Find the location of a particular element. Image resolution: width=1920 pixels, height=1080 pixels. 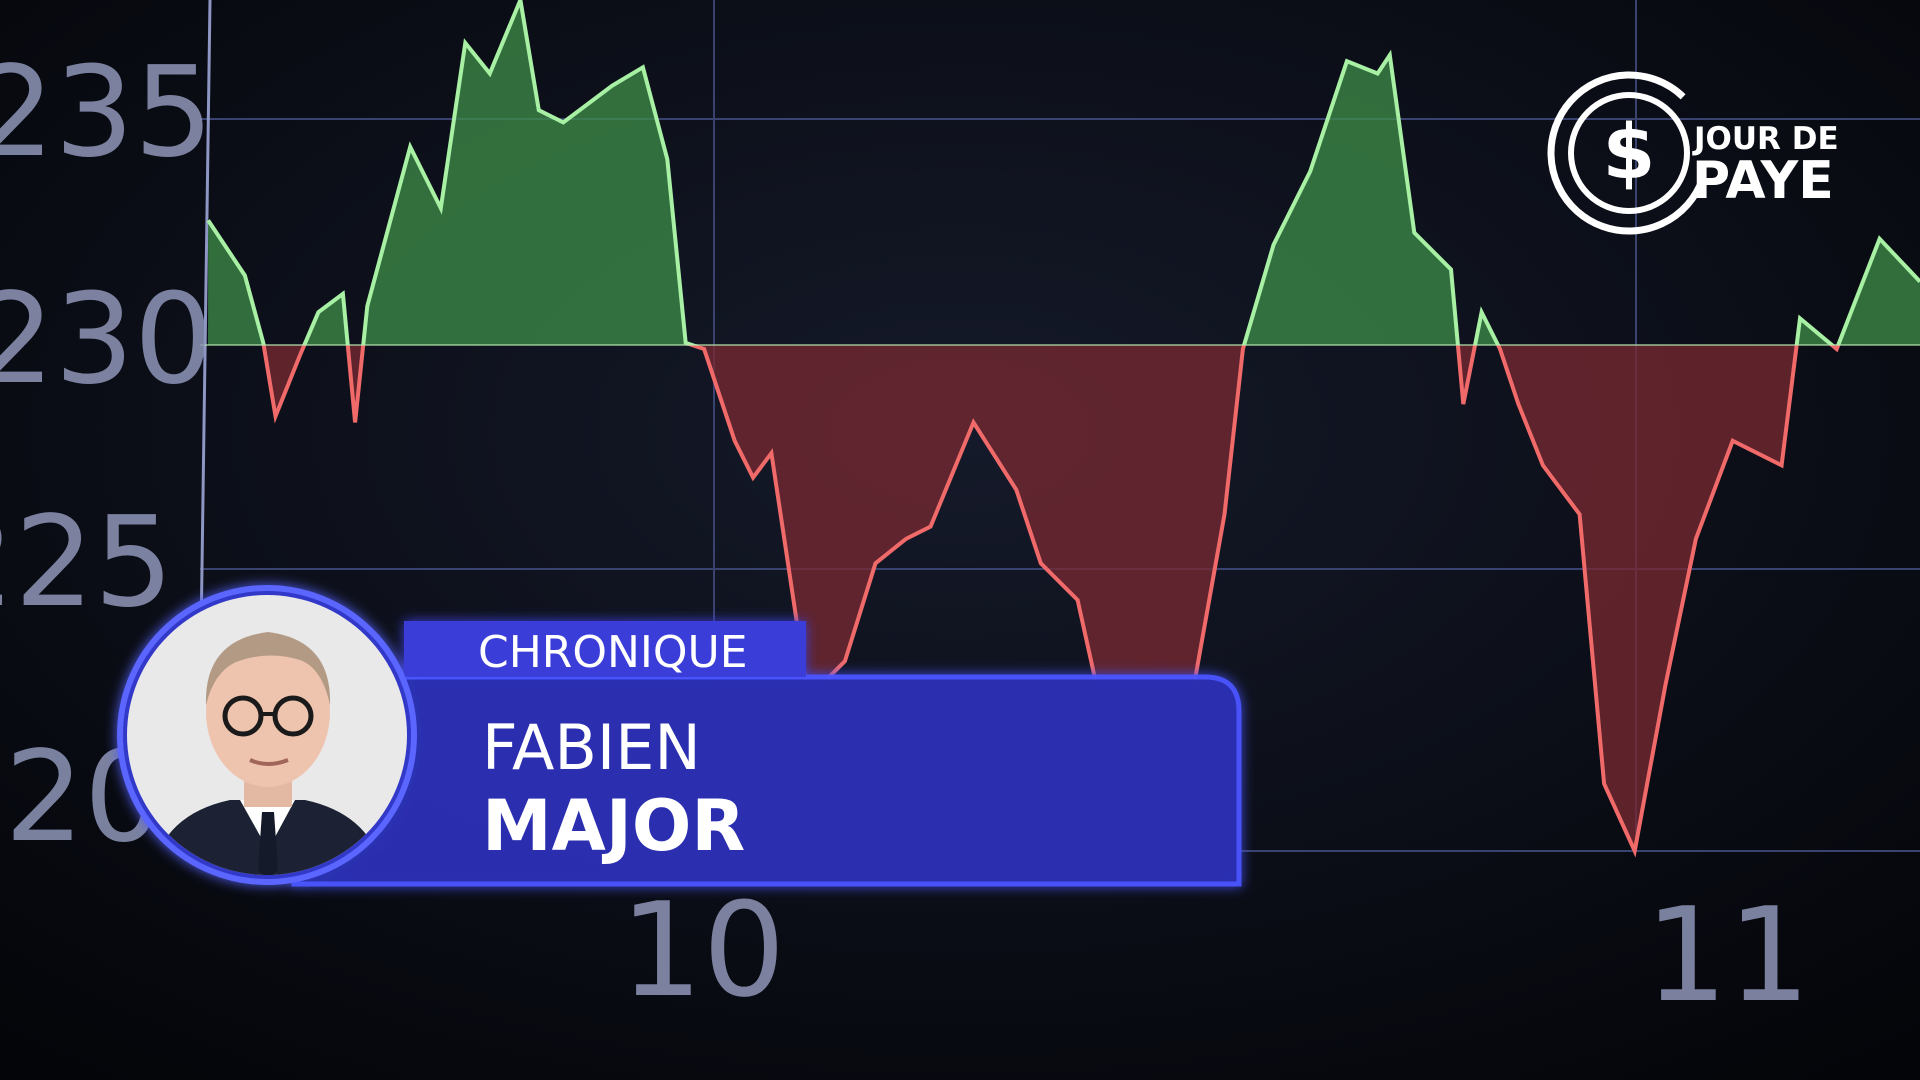

first-name: FABIEN is located at coordinates (591, 747).